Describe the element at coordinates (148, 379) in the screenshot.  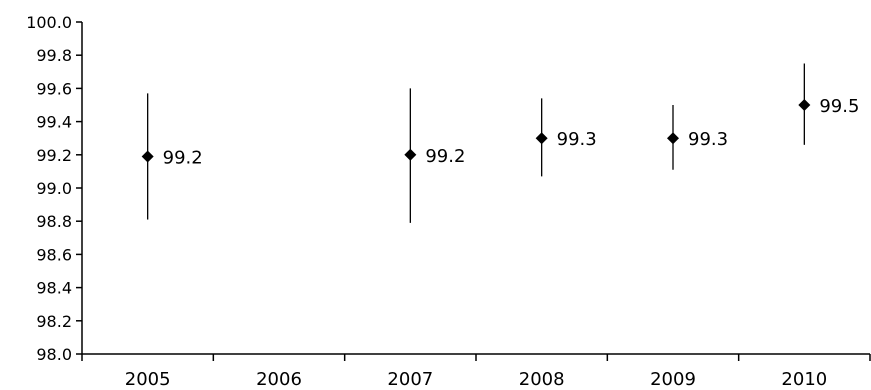
I see `x-tick-label: 2005` at that location.